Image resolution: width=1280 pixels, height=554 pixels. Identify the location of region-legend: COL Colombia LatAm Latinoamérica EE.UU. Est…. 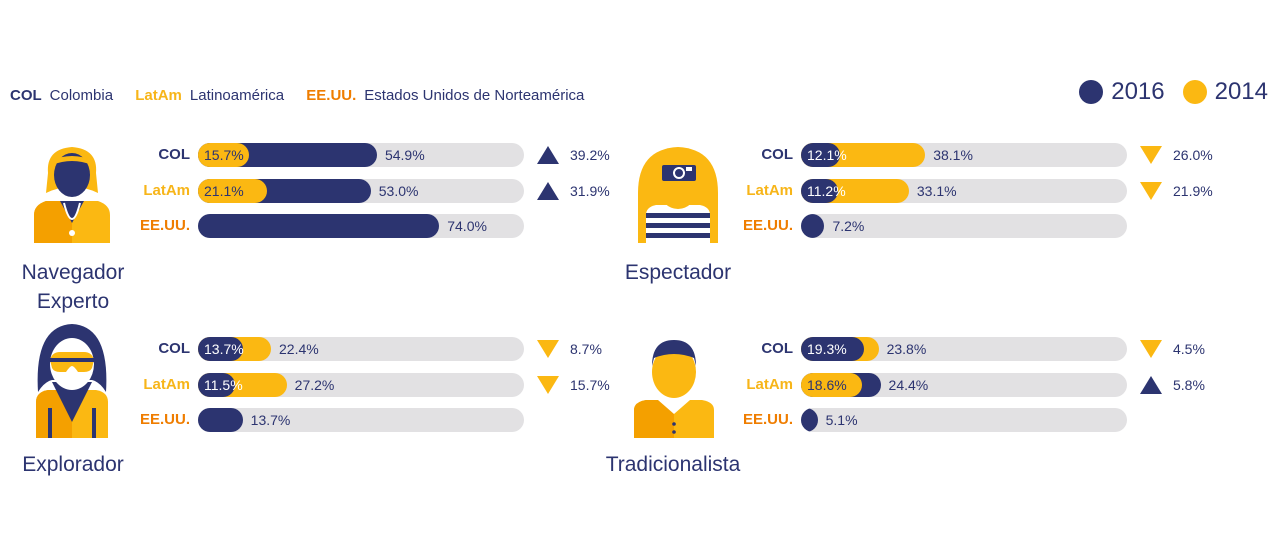
(306, 95).